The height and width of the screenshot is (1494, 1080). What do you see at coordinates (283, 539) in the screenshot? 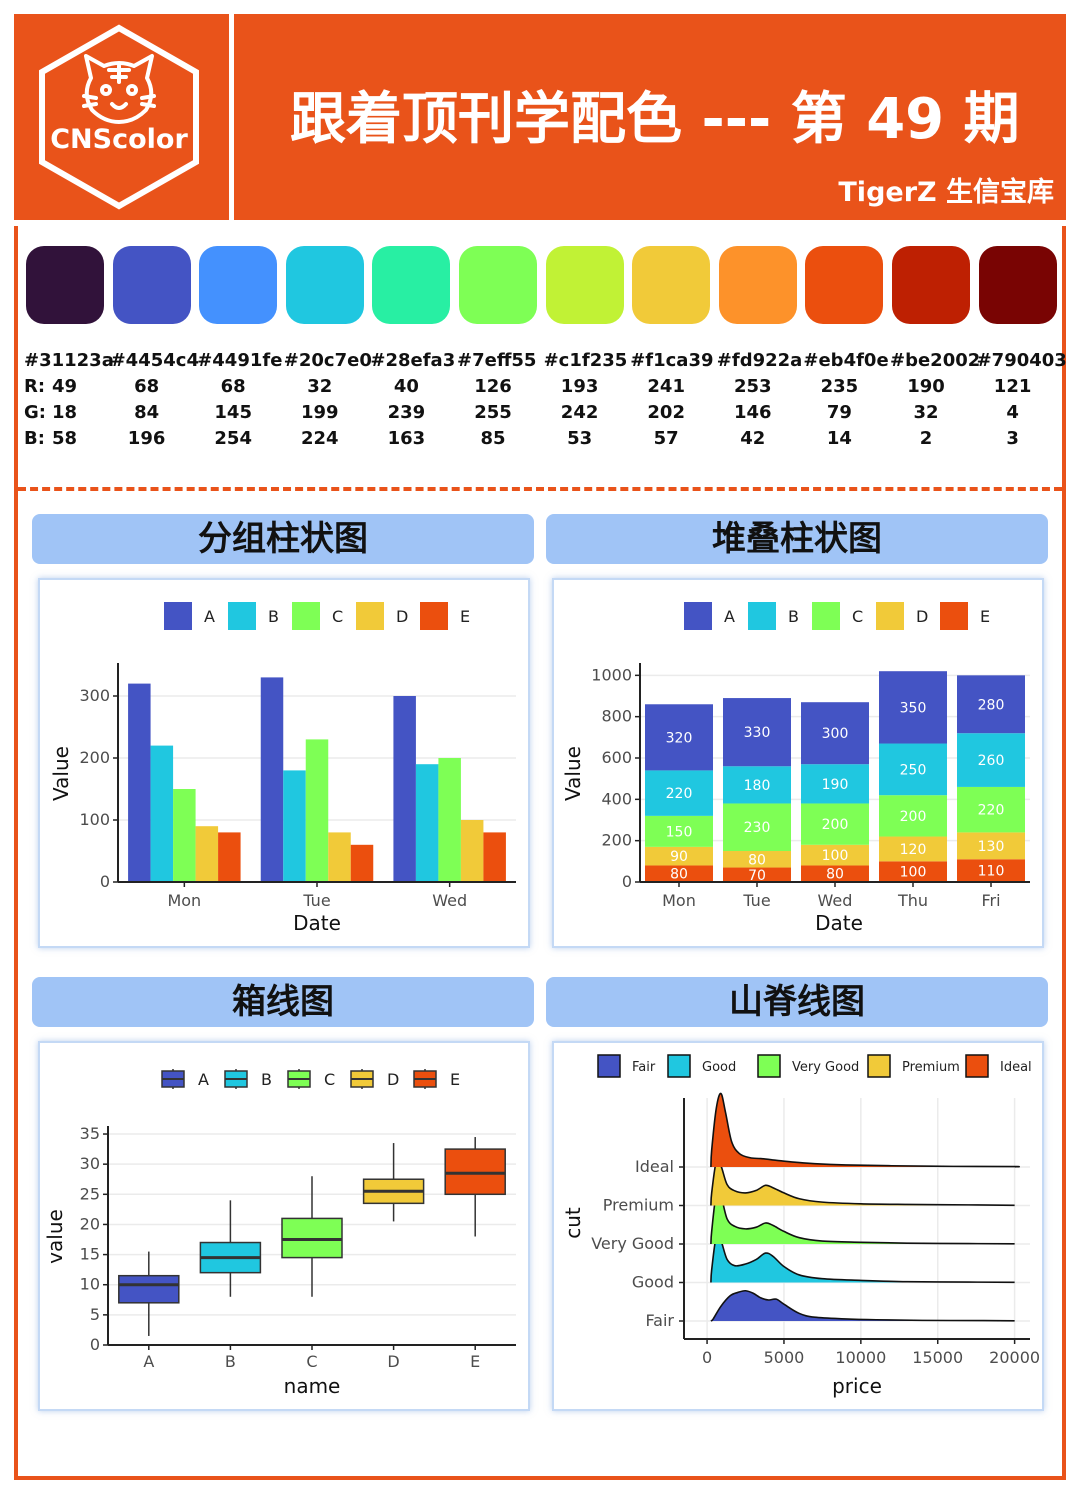
I see `panel-title-grouped: 分组柱状图` at bounding box center [283, 539].